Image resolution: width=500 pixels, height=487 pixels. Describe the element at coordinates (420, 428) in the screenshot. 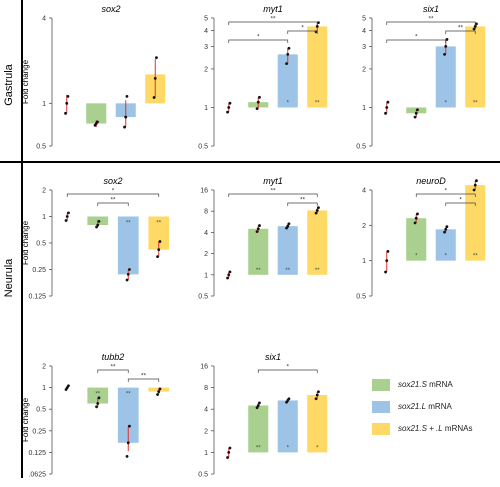

I see `legend-gene: sox21.S + .L` at that location.